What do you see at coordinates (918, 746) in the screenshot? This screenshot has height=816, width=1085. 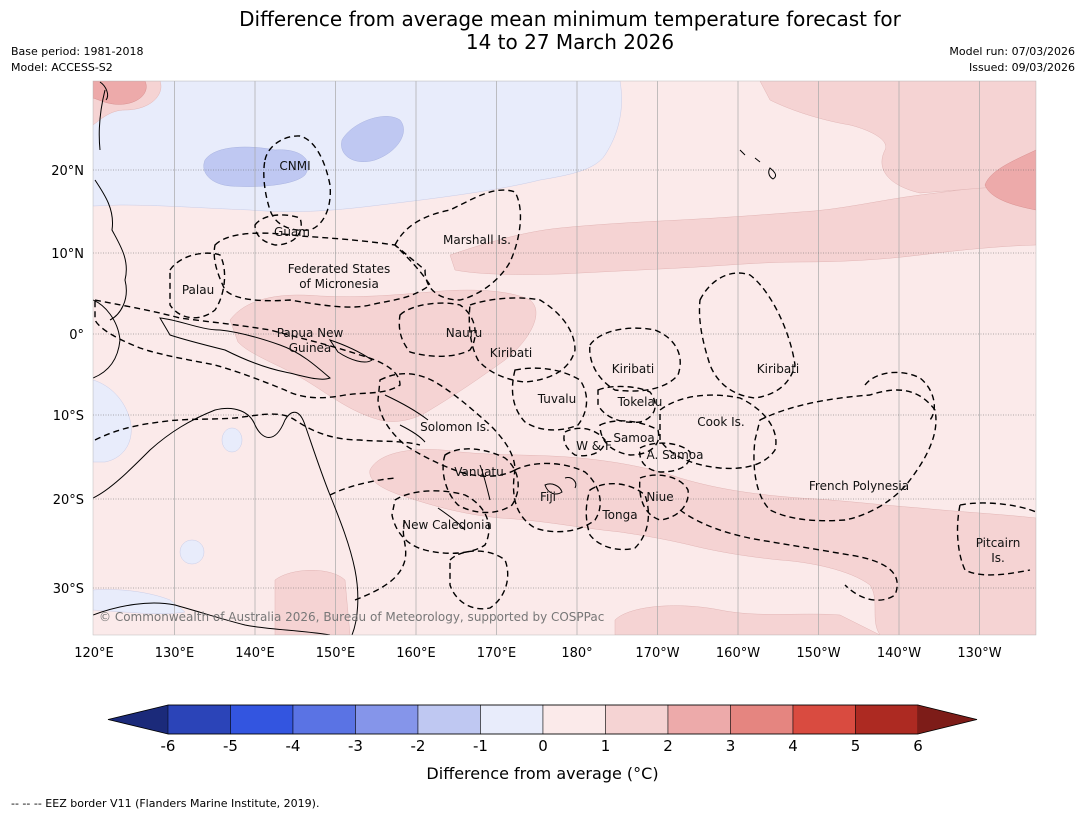 I see `colorbar-tick-label: 6` at bounding box center [918, 746].